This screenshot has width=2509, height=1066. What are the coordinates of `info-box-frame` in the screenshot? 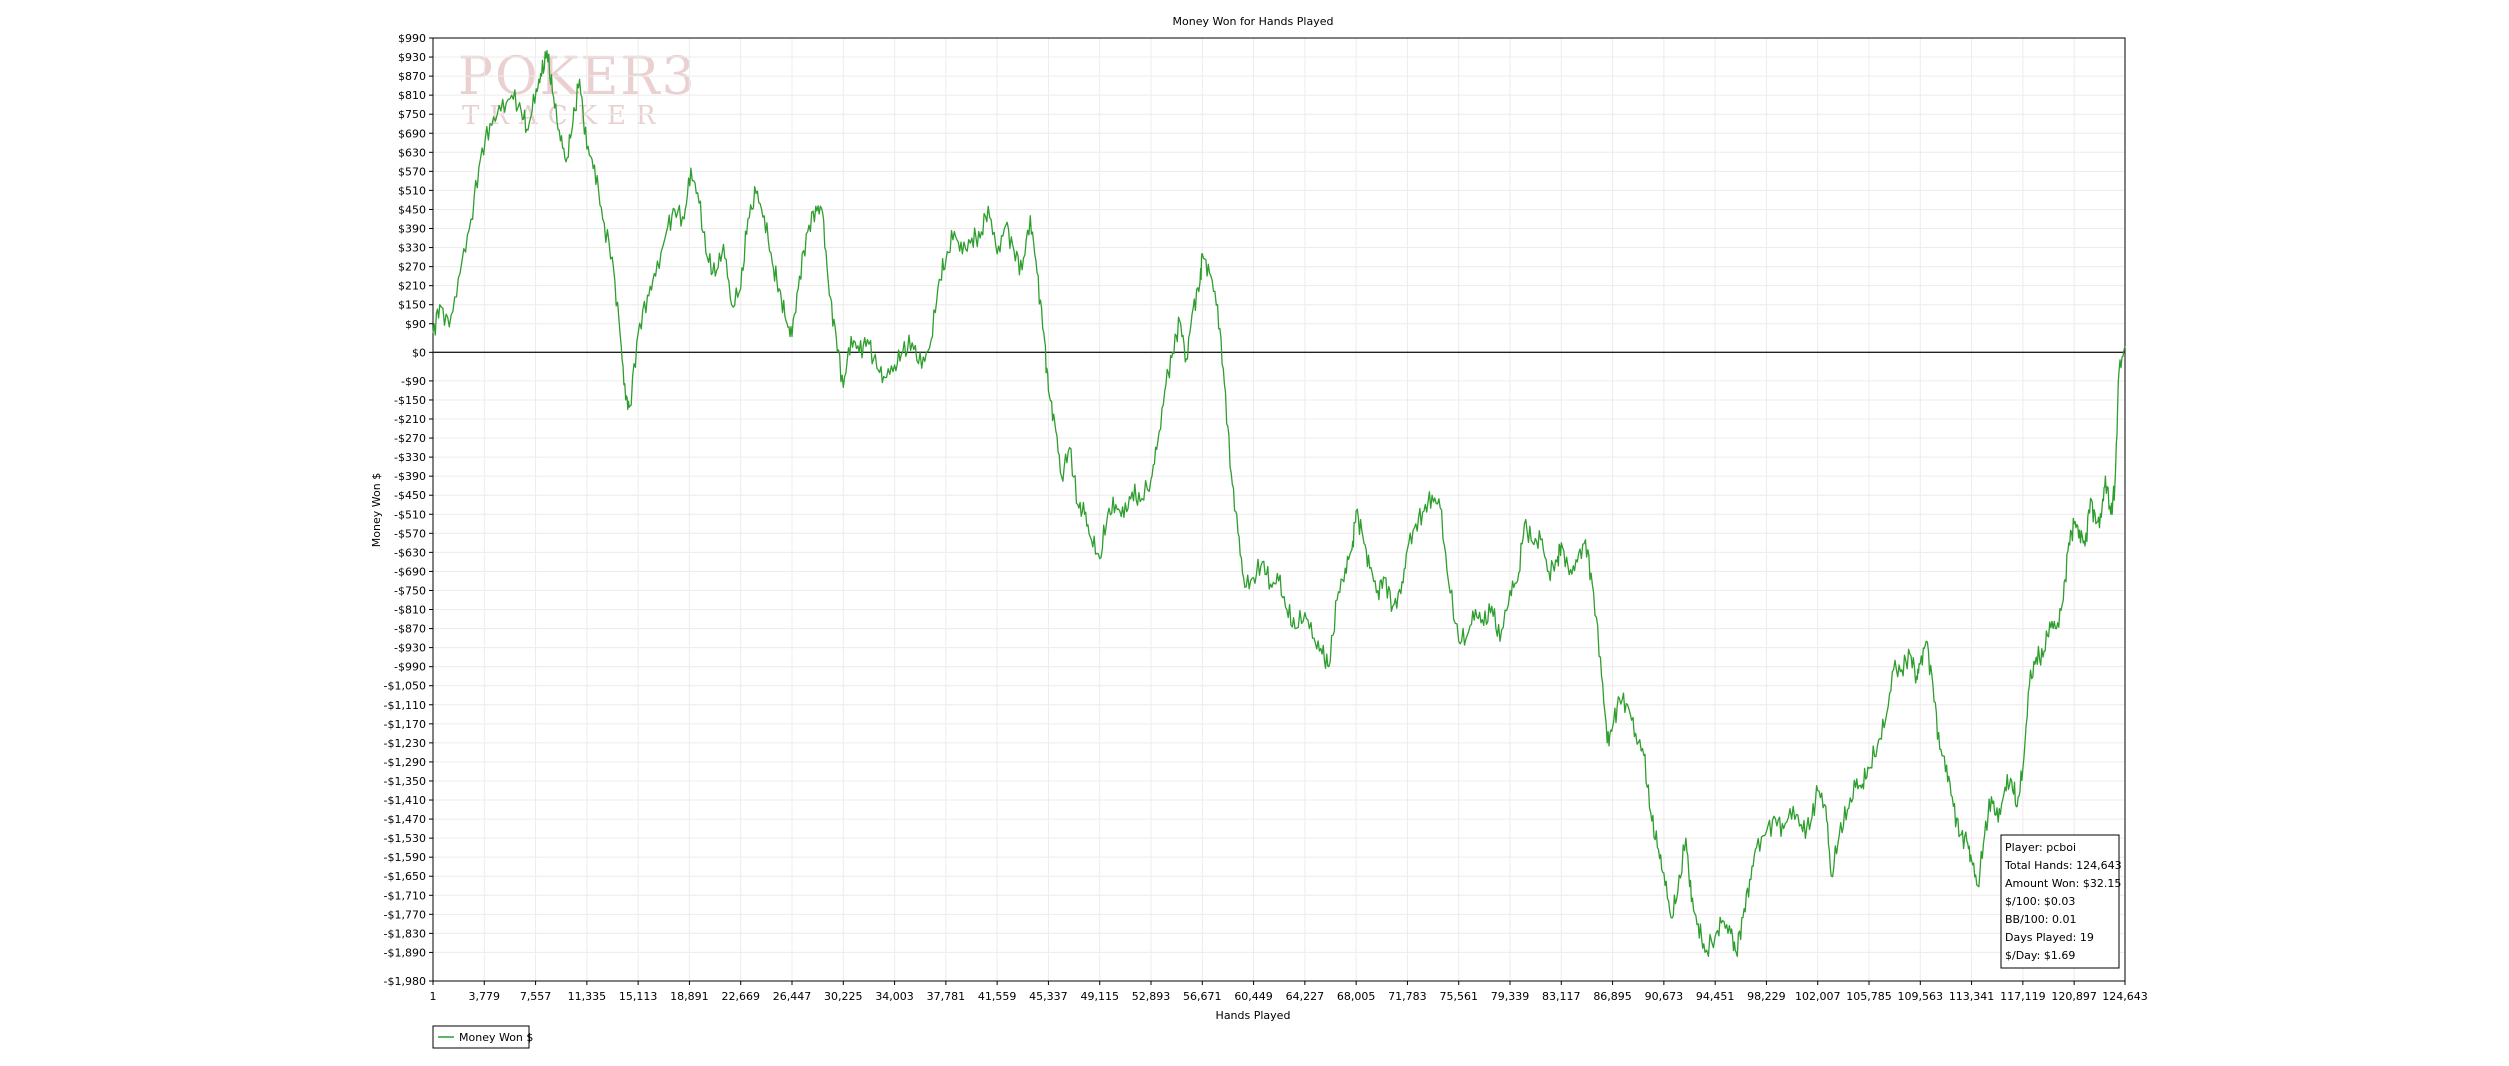 It's located at (2060, 901).